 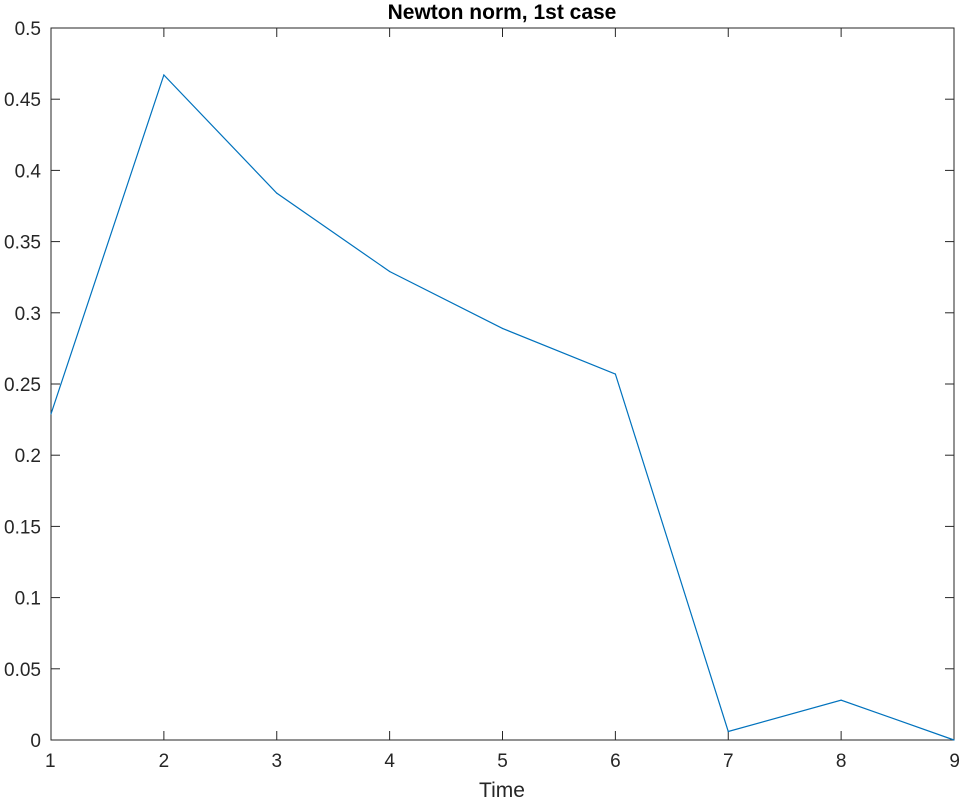 I want to click on x-tick-label: 3, so click(x=276, y=761).